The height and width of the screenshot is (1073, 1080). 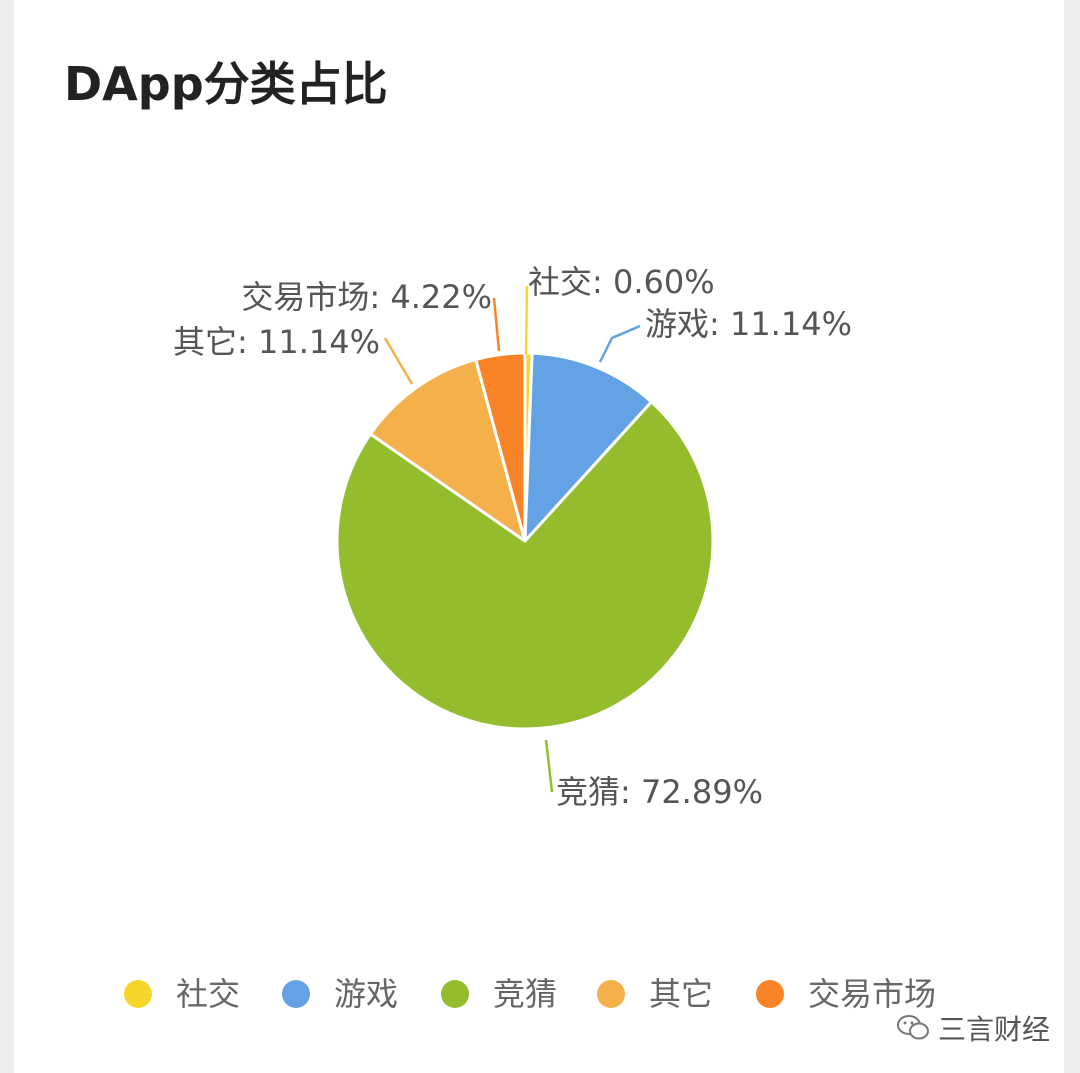 What do you see at coordinates (994, 1029) in the screenshot?
I see `watermark-text: 三言财经` at bounding box center [994, 1029].